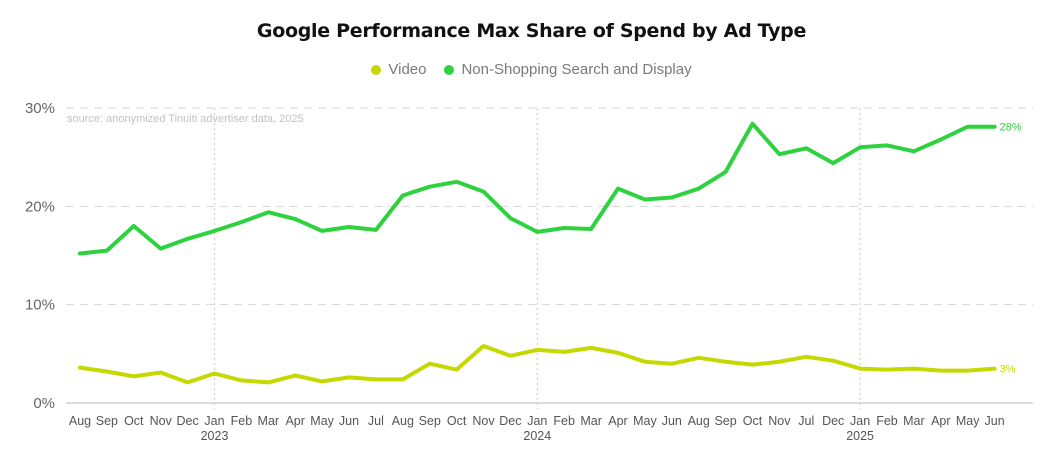 This screenshot has height=466, width=1063. I want to click on legend-label-video: Video, so click(407, 69).